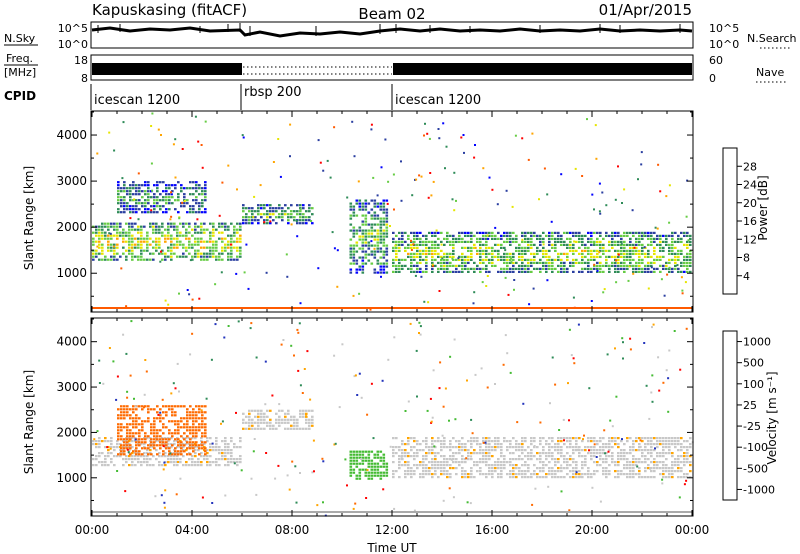  I want to click on y-tick-label: 4000, so click(71, 135).